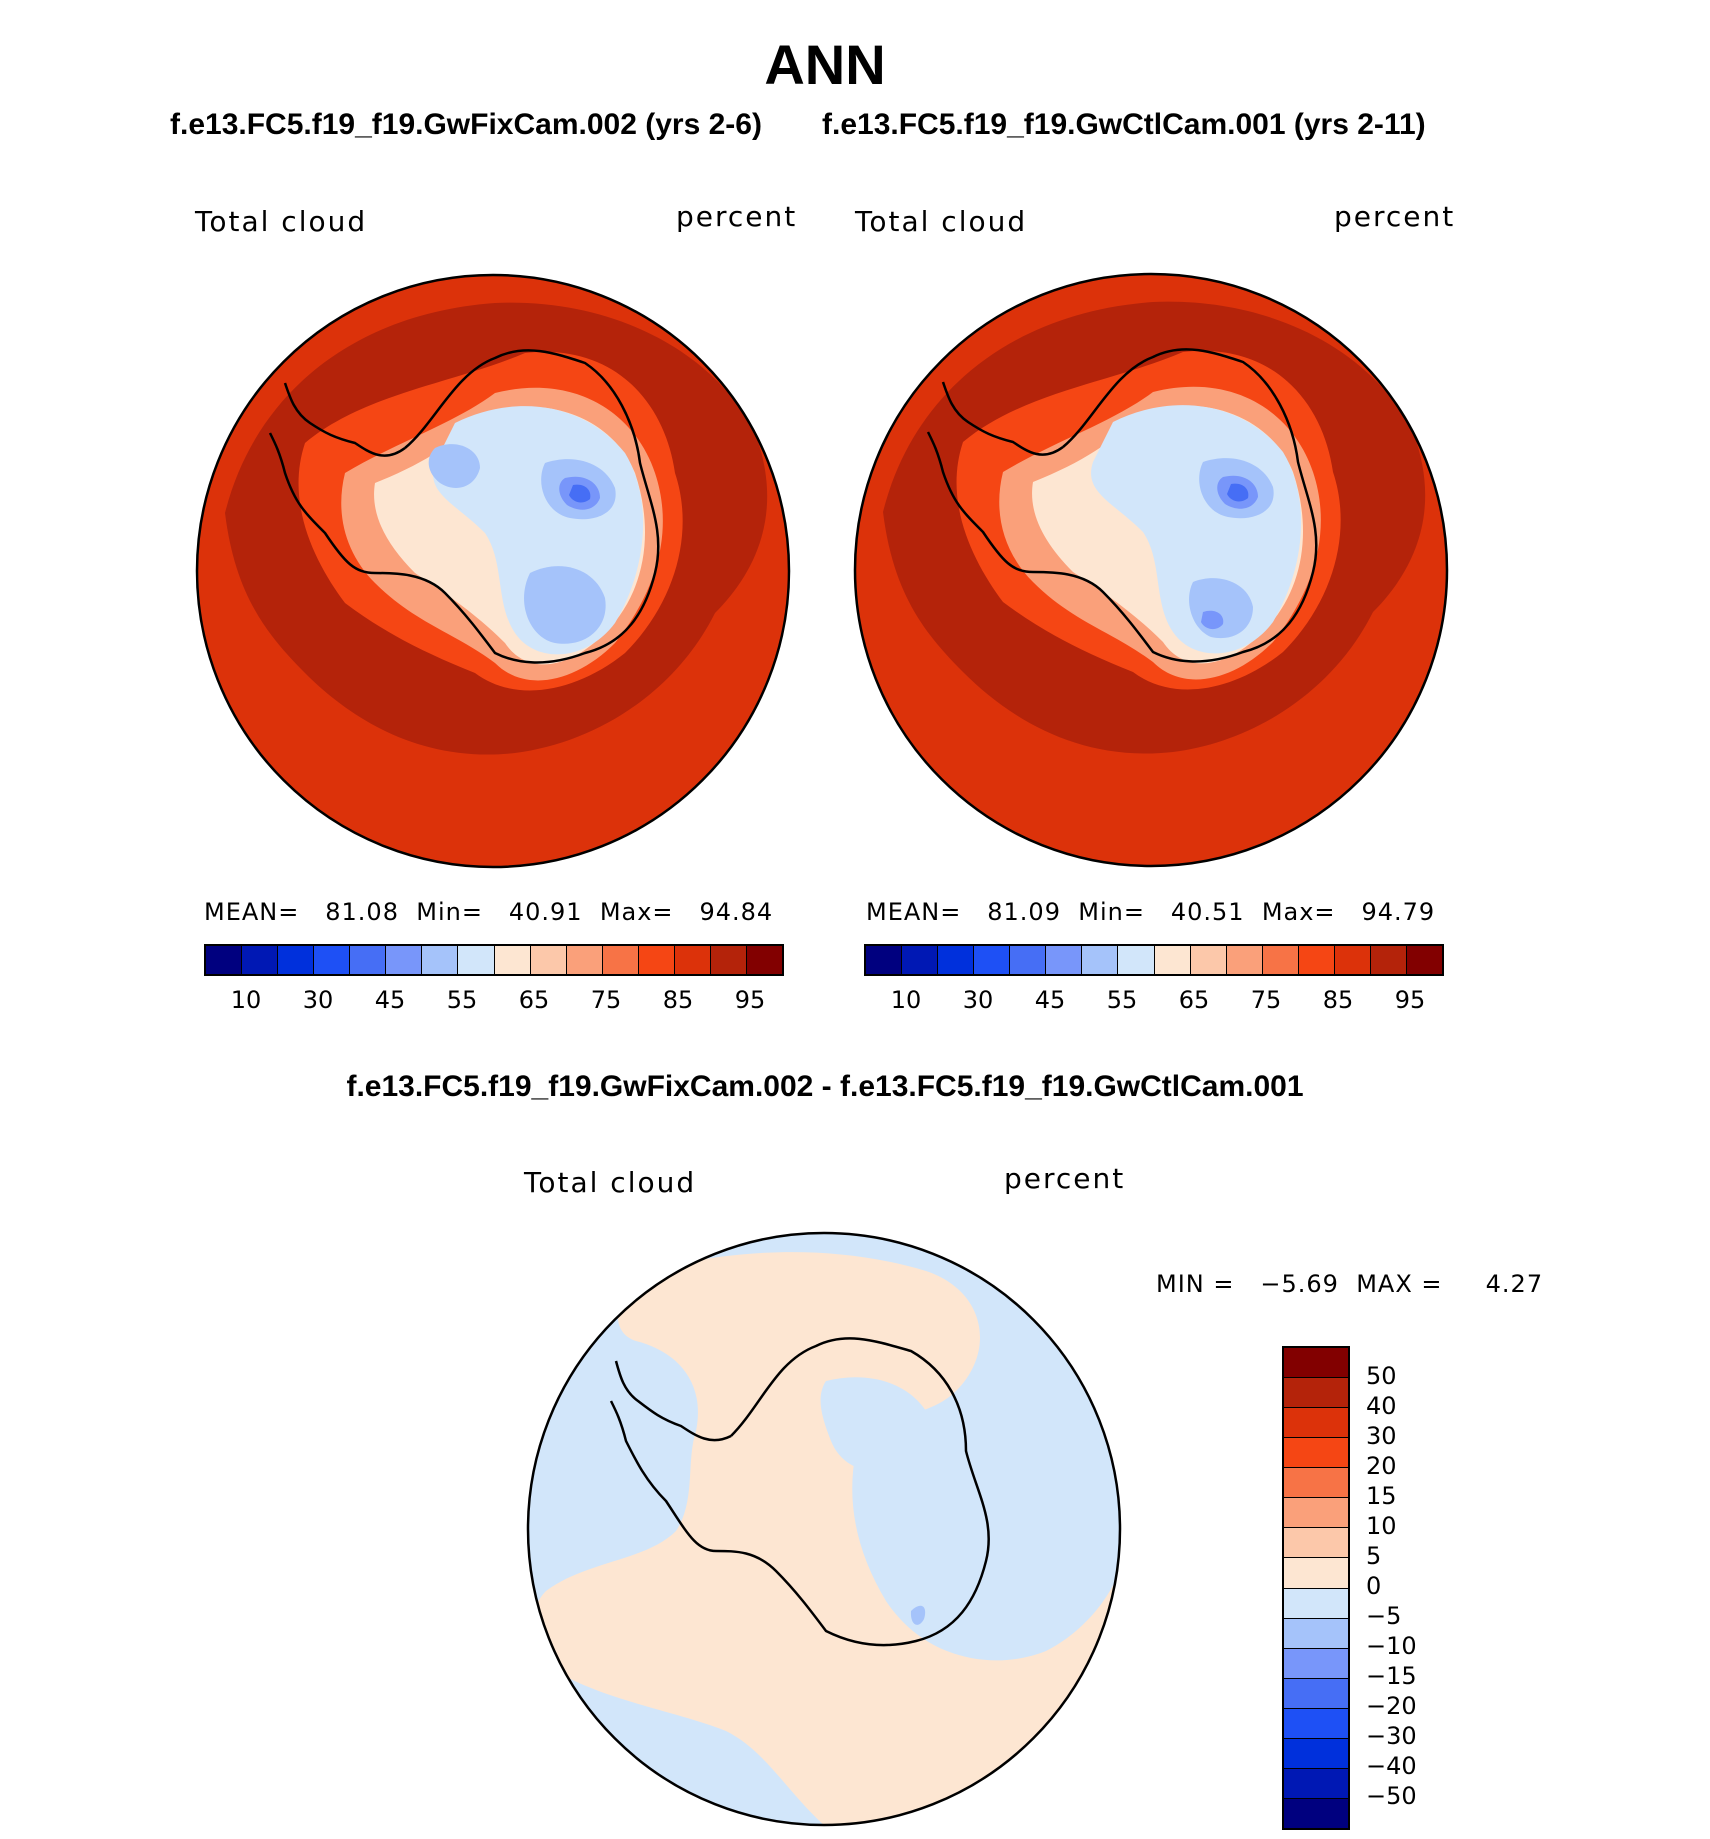 The height and width of the screenshot is (1839, 1710). What do you see at coordinates (825, 64) in the screenshot?
I see `main-title: ANN` at bounding box center [825, 64].